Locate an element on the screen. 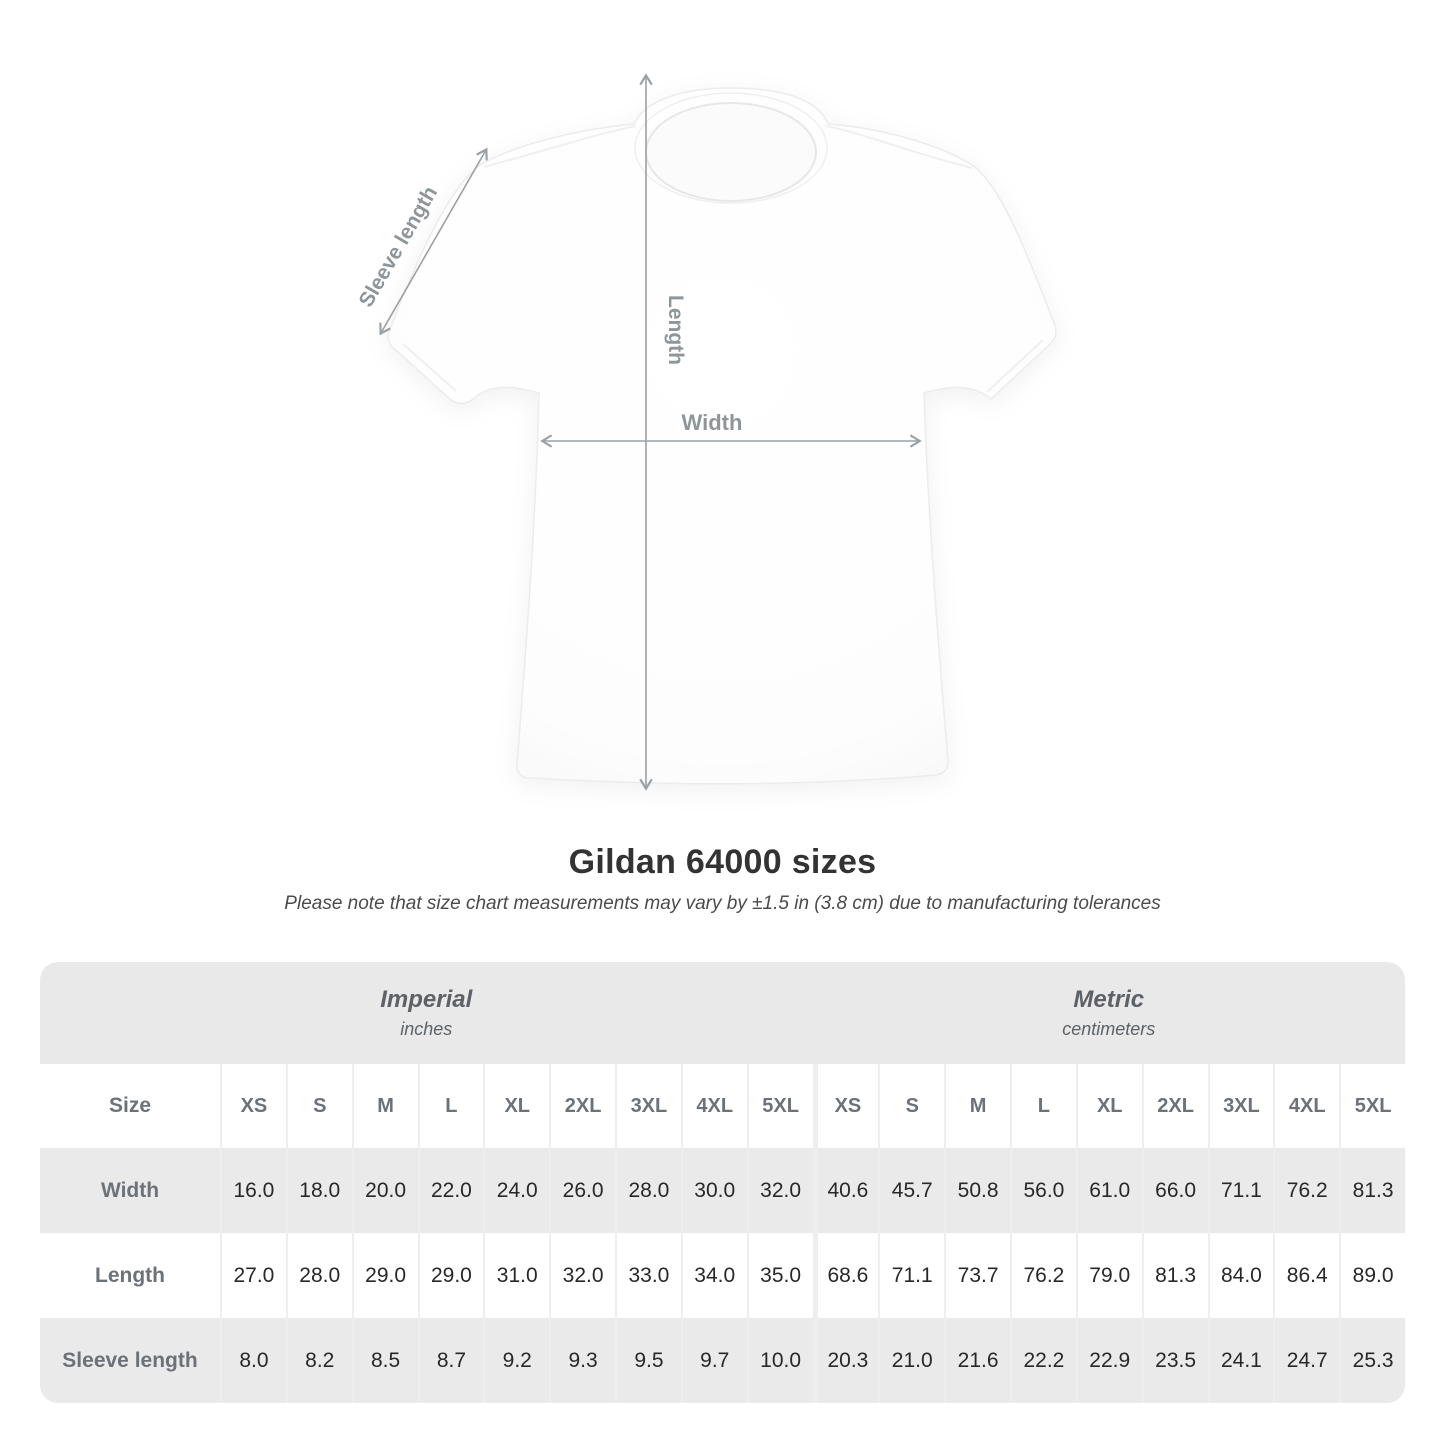 The width and height of the screenshot is (1445, 1445). measurement-cell: 8.7 is located at coordinates (450, 1360).